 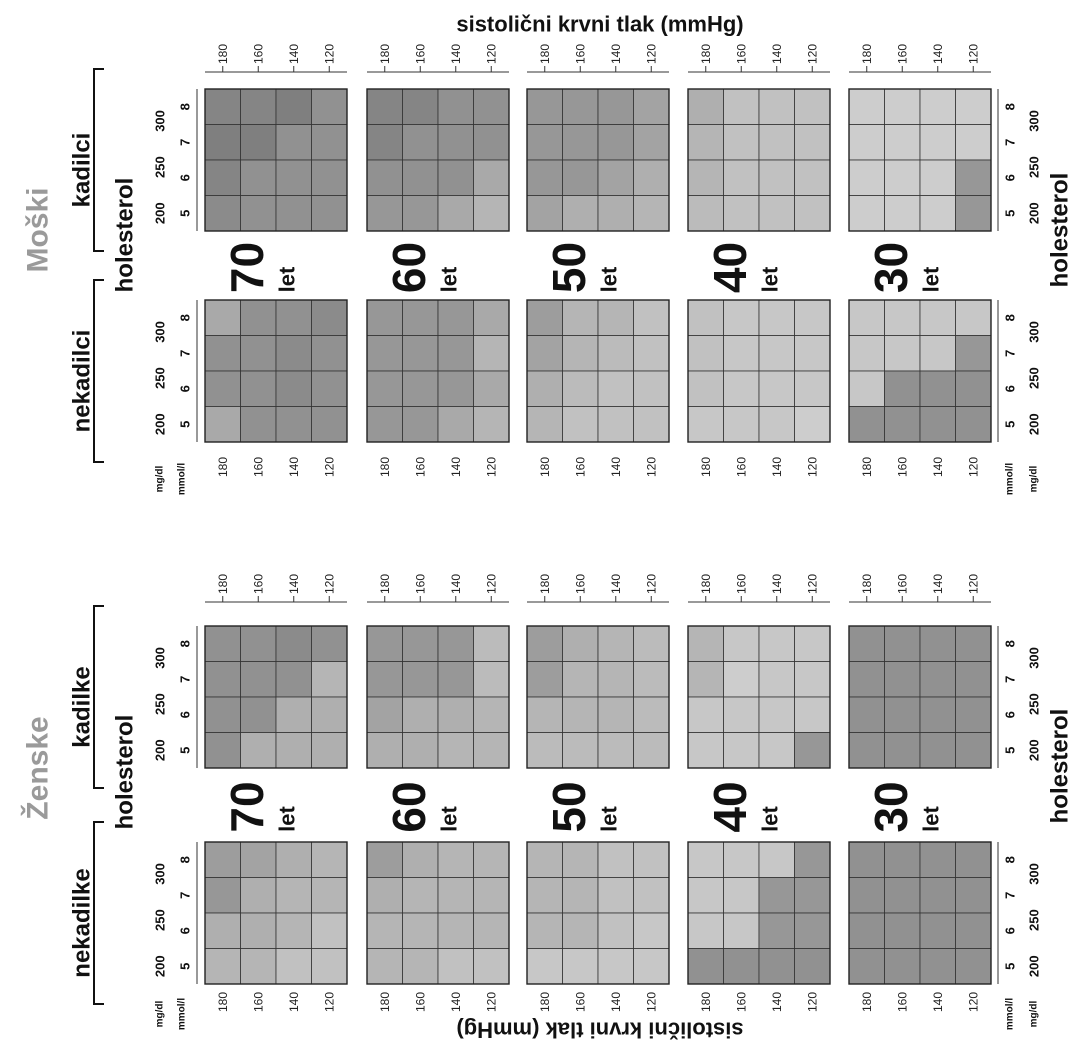 What do you see at coordinates (409, 267) in the screenshot?
I see `age-label: 60` at bounding box center [409, 267].